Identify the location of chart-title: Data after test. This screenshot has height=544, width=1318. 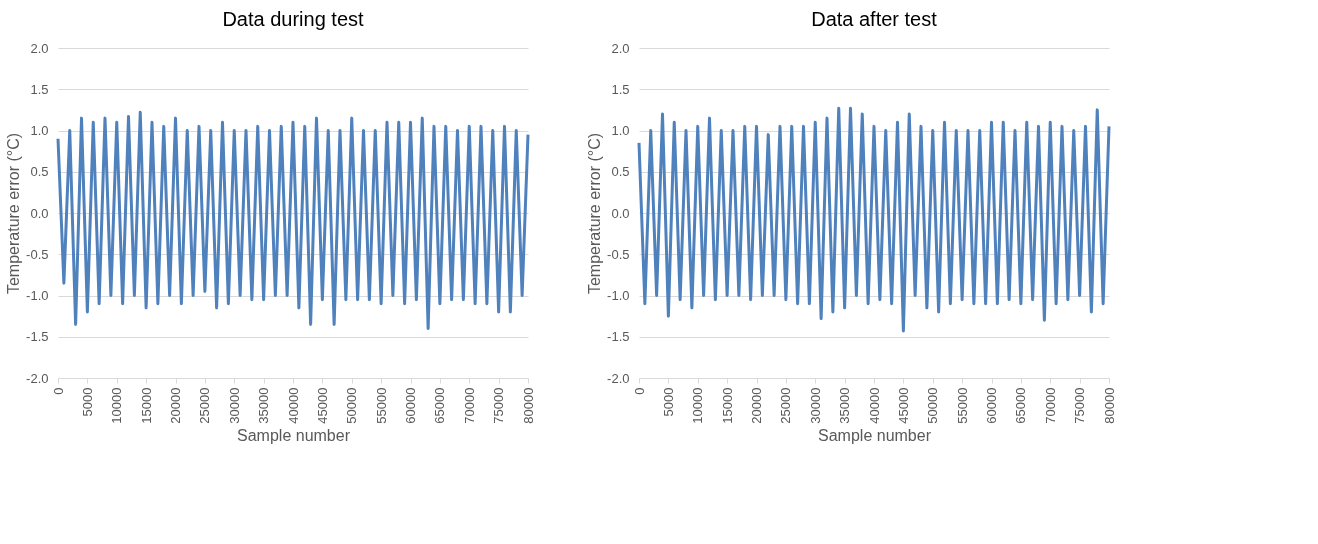
(874, 19).